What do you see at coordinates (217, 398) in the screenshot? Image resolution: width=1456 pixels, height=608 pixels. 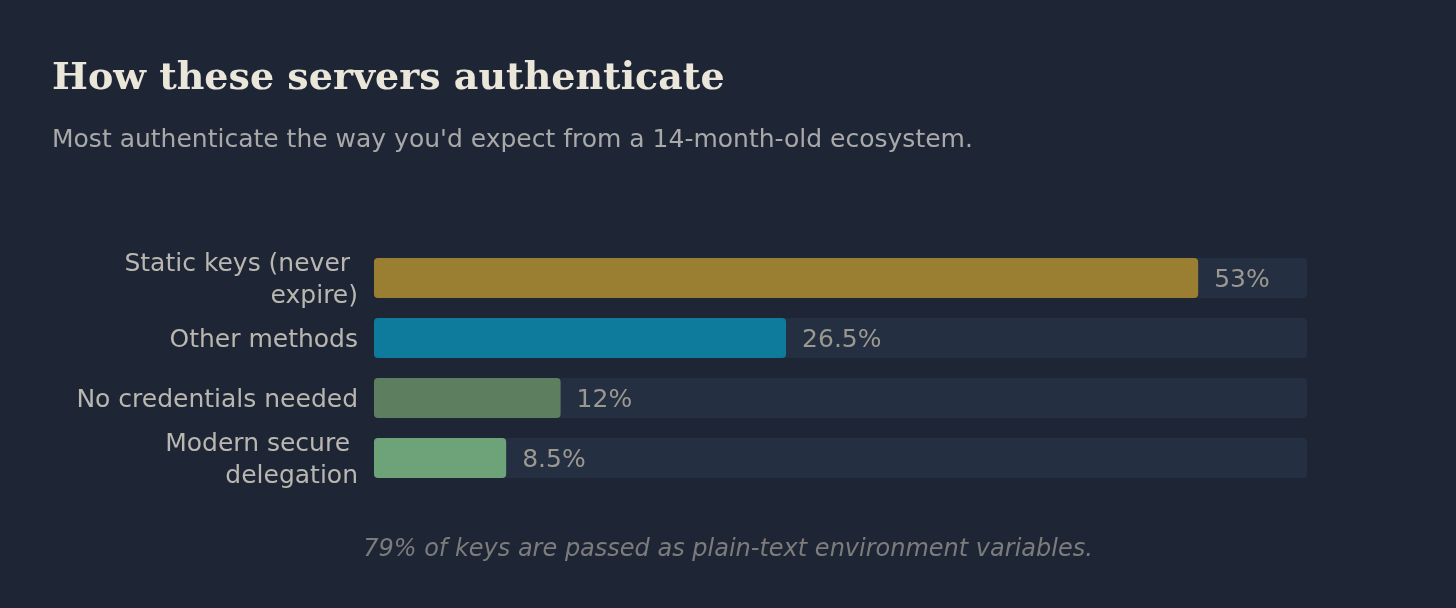 I see `y-tick-label: No credentials needed` at bounding box center [217, 398].